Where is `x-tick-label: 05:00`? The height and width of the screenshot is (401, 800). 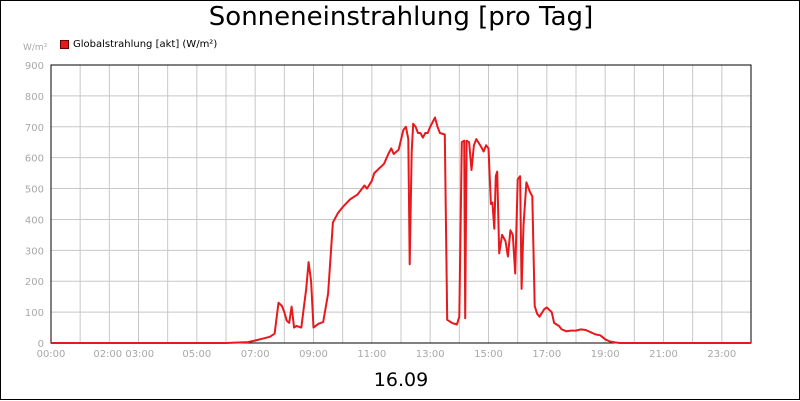 x-tick-label: 05:00 is located at coordinates (196, 354).